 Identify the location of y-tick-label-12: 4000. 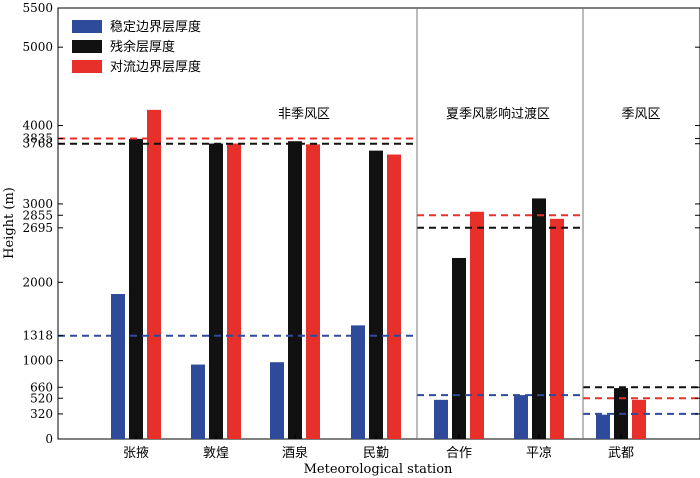
(37, 126).